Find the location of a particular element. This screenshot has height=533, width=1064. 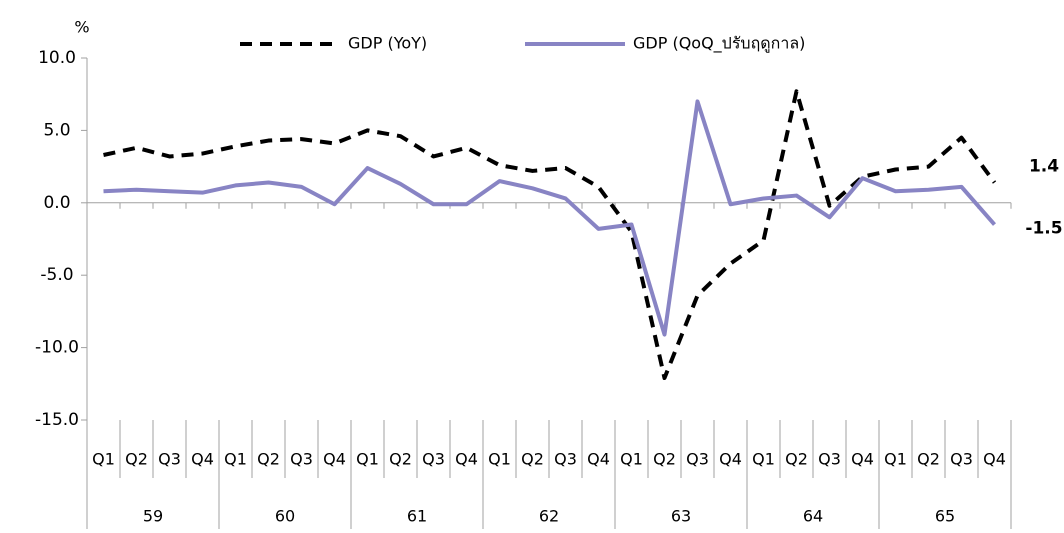

year-label: 64 is located at coordinates (813, 516).